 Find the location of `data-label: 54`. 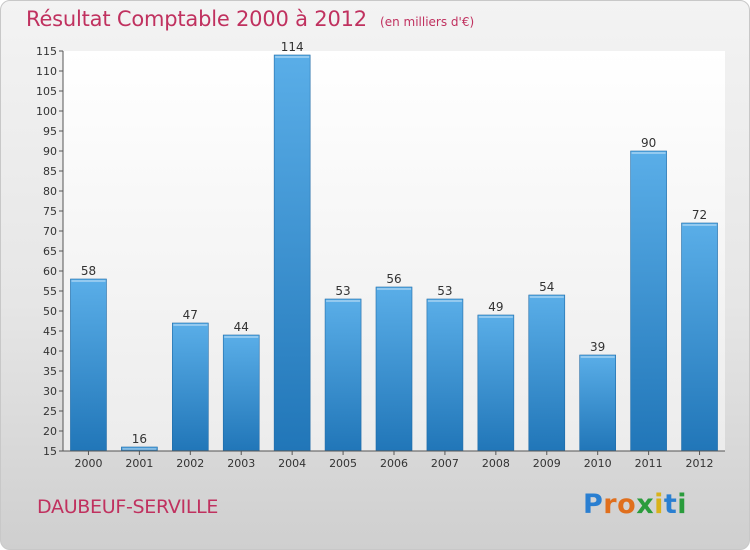

data-label: 54 is located at coordinates (546, 287).